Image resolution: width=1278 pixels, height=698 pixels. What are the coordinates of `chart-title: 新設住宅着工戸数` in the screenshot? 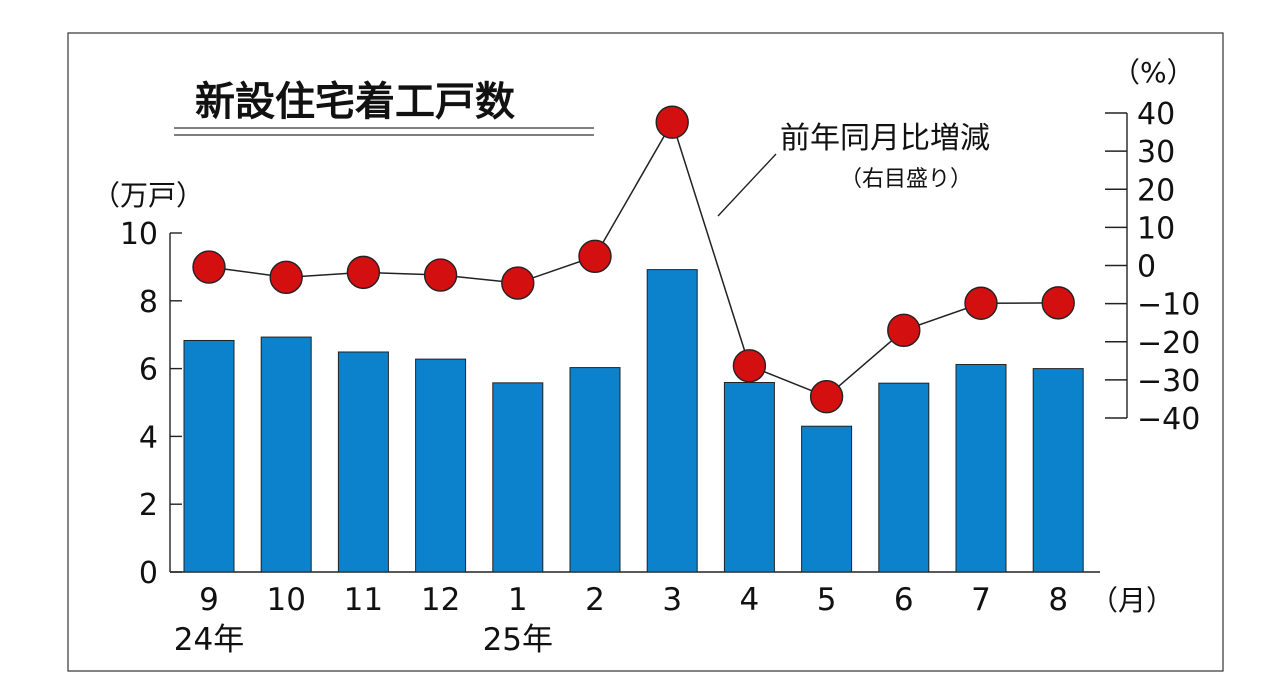 It's located at (355, 102).